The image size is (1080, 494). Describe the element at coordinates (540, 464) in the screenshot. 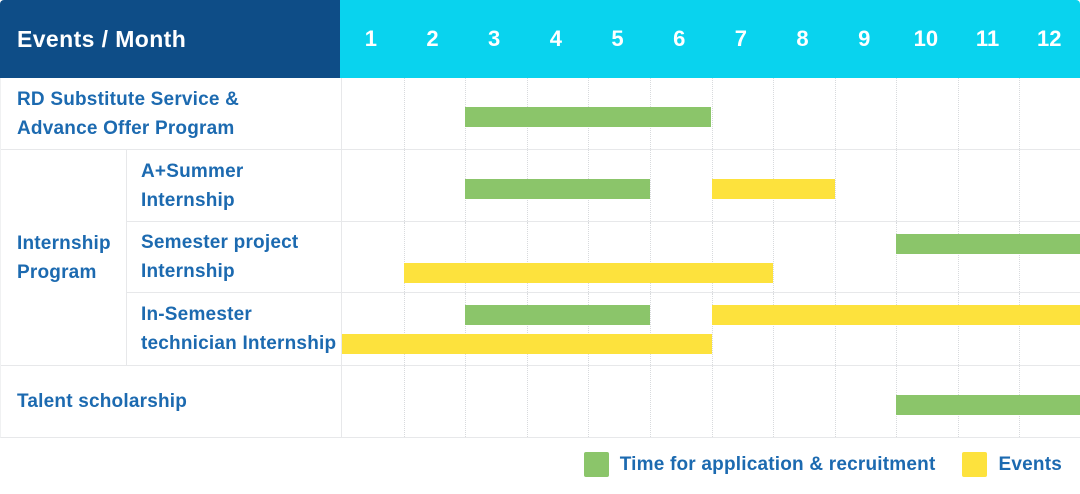

I see `legend: Time for application & recruitment Events` at that location.